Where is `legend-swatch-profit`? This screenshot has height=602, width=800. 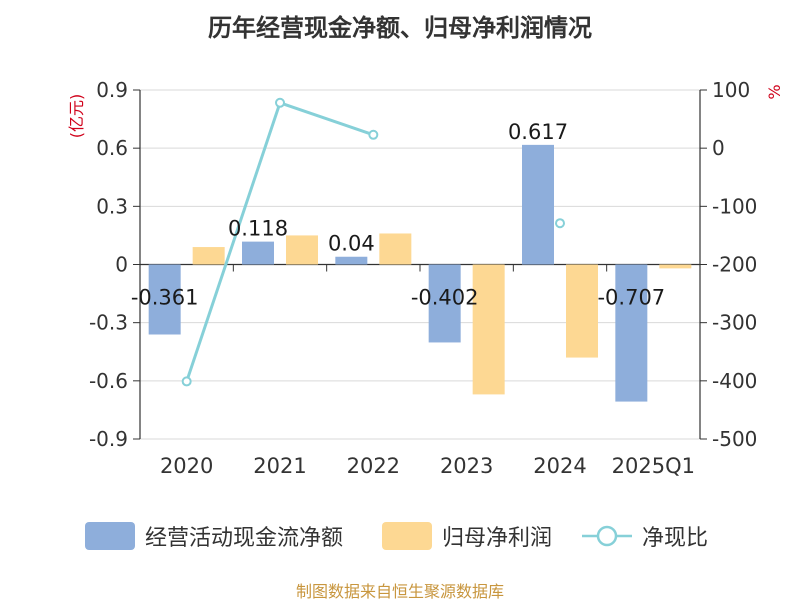 legend-swatch-profit is located at coordinates (407, 536).